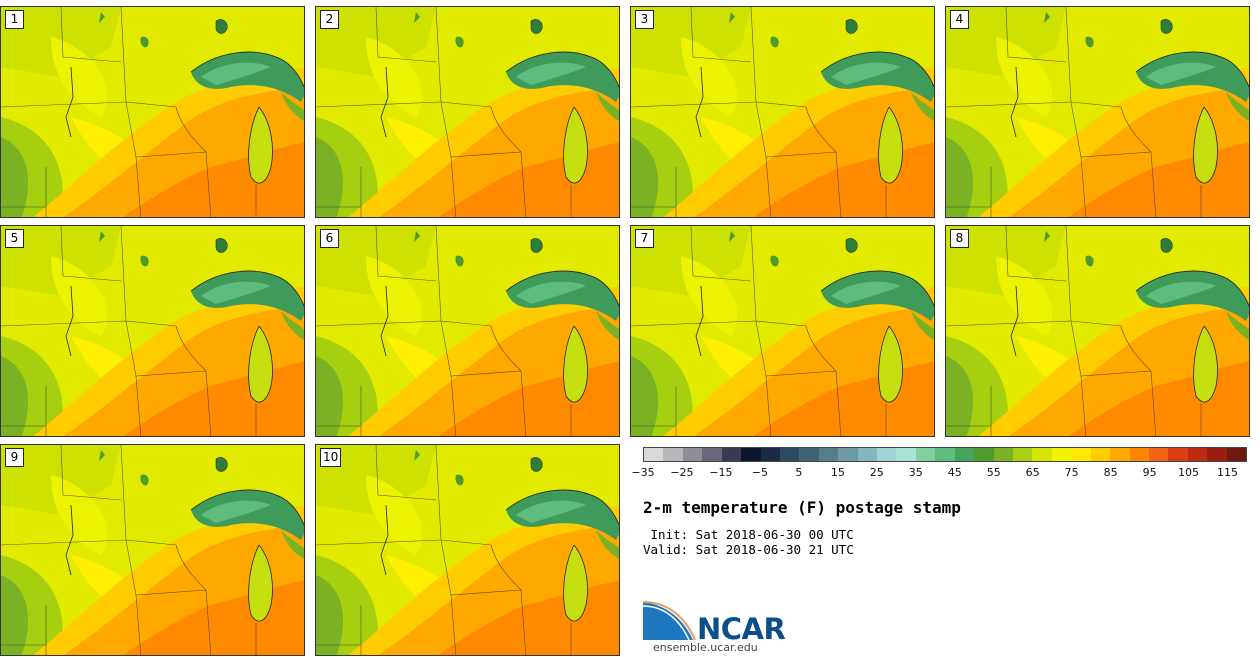 This screenshot has width=1260, height=657. I want to click on colorbar-tick: −25, so click(682, 472).